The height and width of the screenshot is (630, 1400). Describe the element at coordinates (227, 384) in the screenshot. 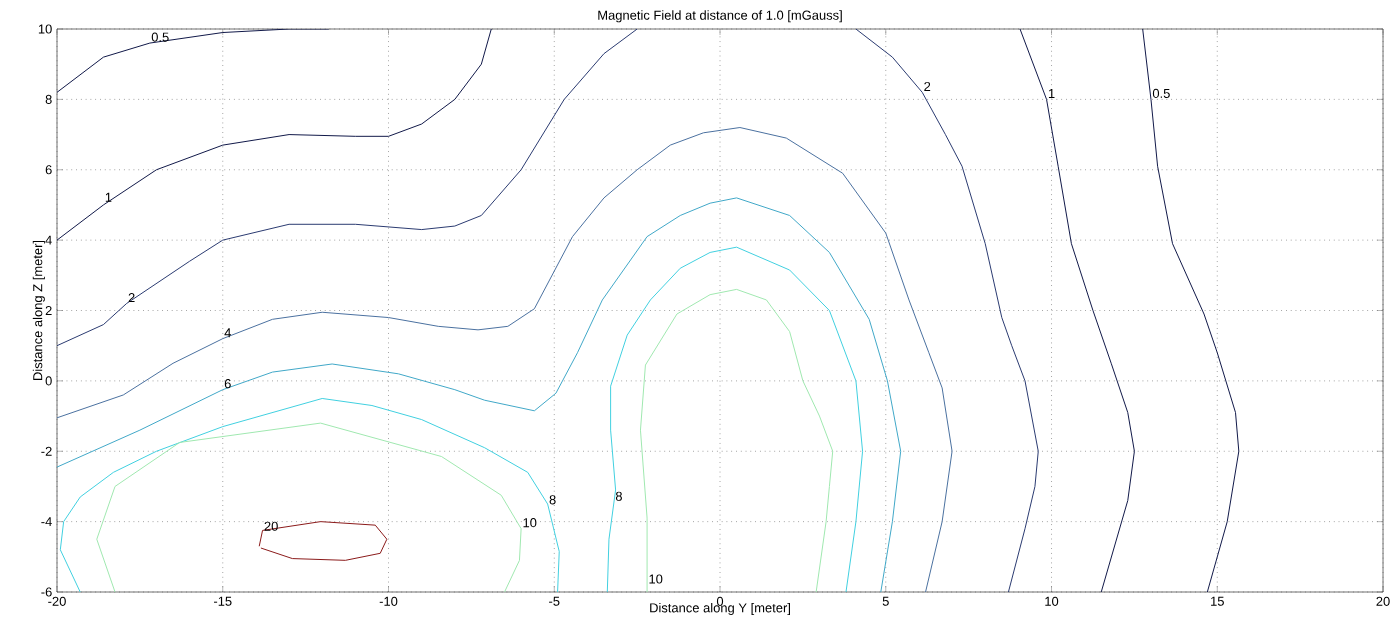

I see `annotation: 6` at that location.